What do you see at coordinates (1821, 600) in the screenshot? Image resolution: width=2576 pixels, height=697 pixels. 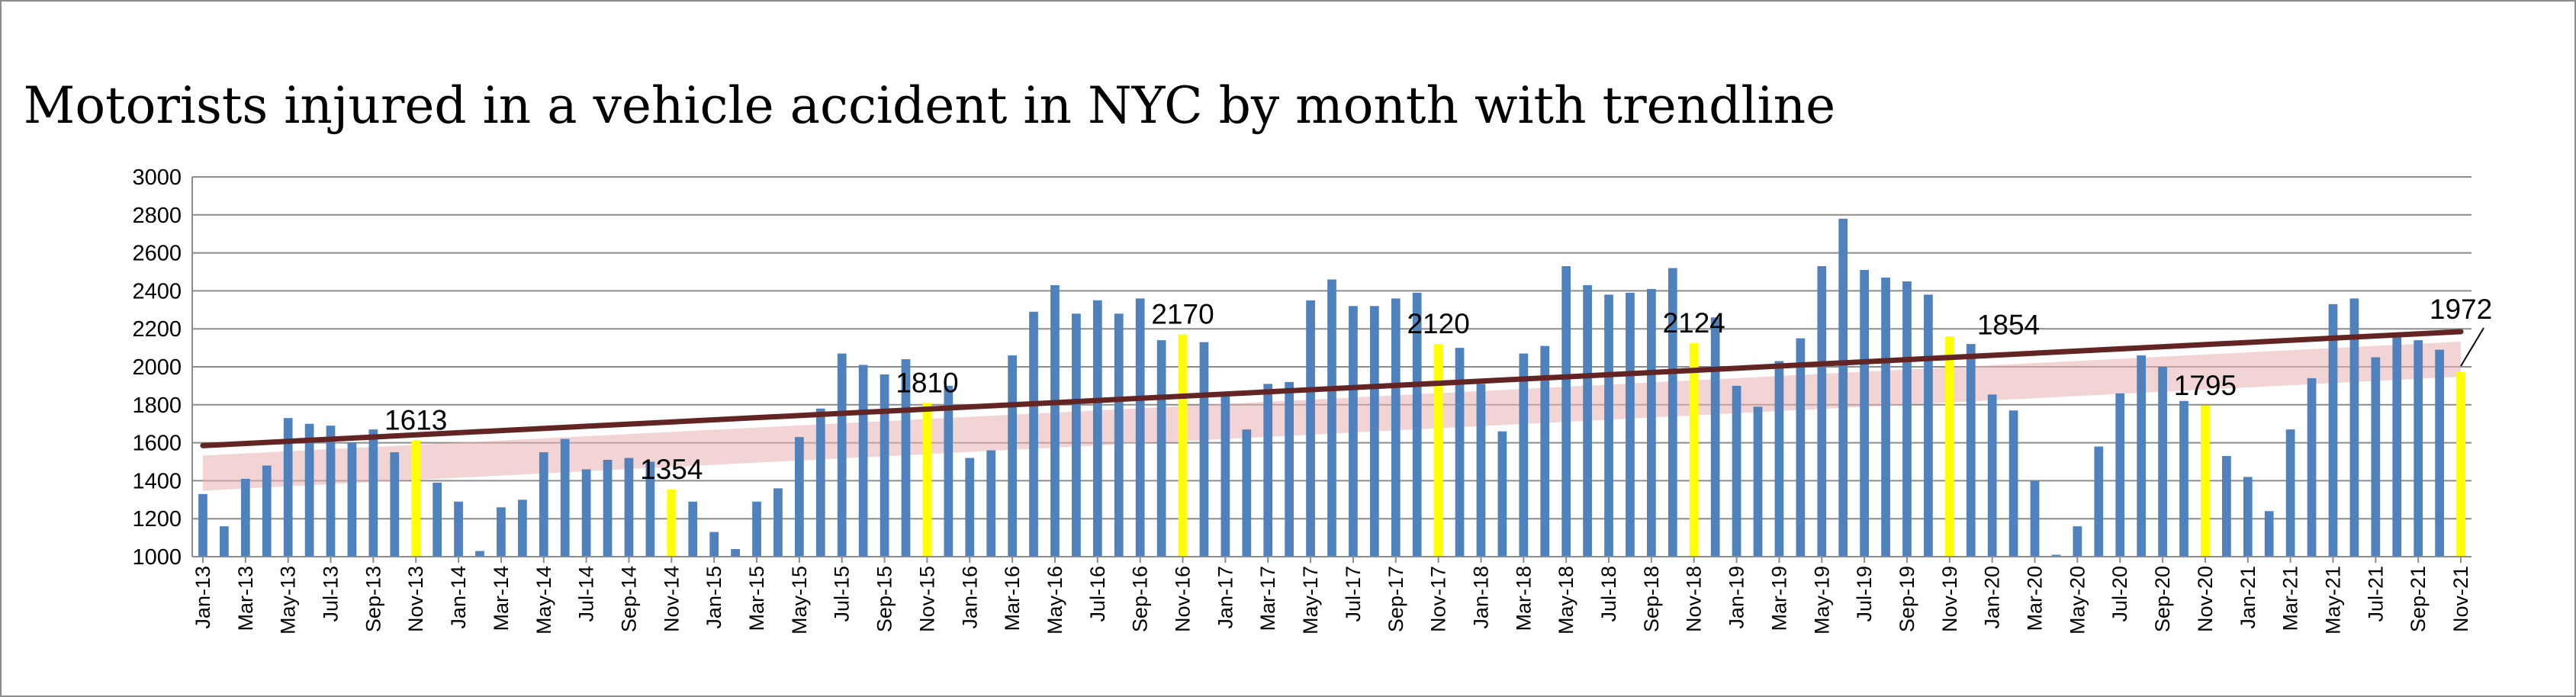 I see `x-tick-label: May-19` at bounding box center [1821, 600].